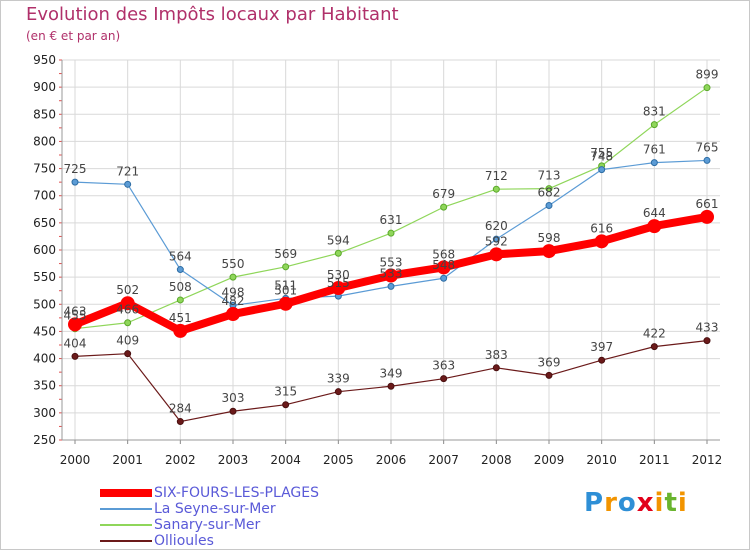  I want to click on x-tick-label: 2012, so click(707, 460).